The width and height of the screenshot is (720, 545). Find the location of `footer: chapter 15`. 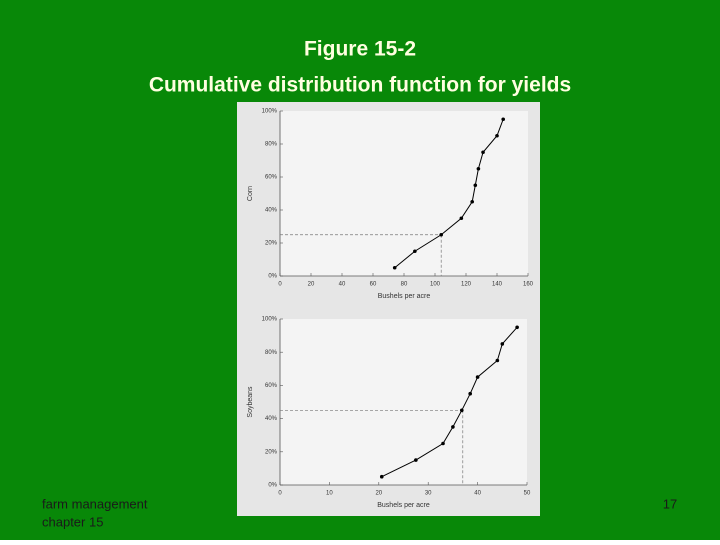

footer: chapter 15 is located at coordinates (72, 521).